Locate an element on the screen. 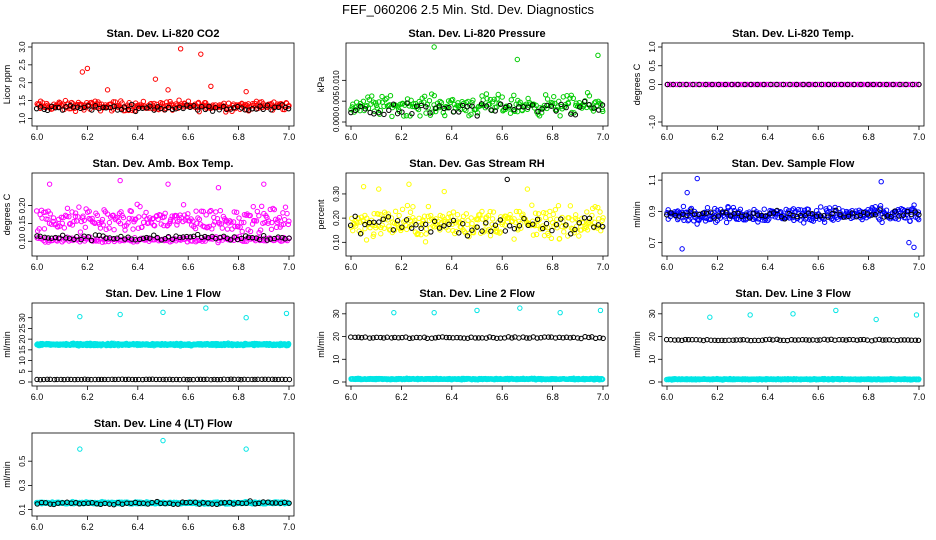 Image resolution: width=936 pixels, height=540 pixels. y-tick-label: 10 is located at coordinates (22, 360).